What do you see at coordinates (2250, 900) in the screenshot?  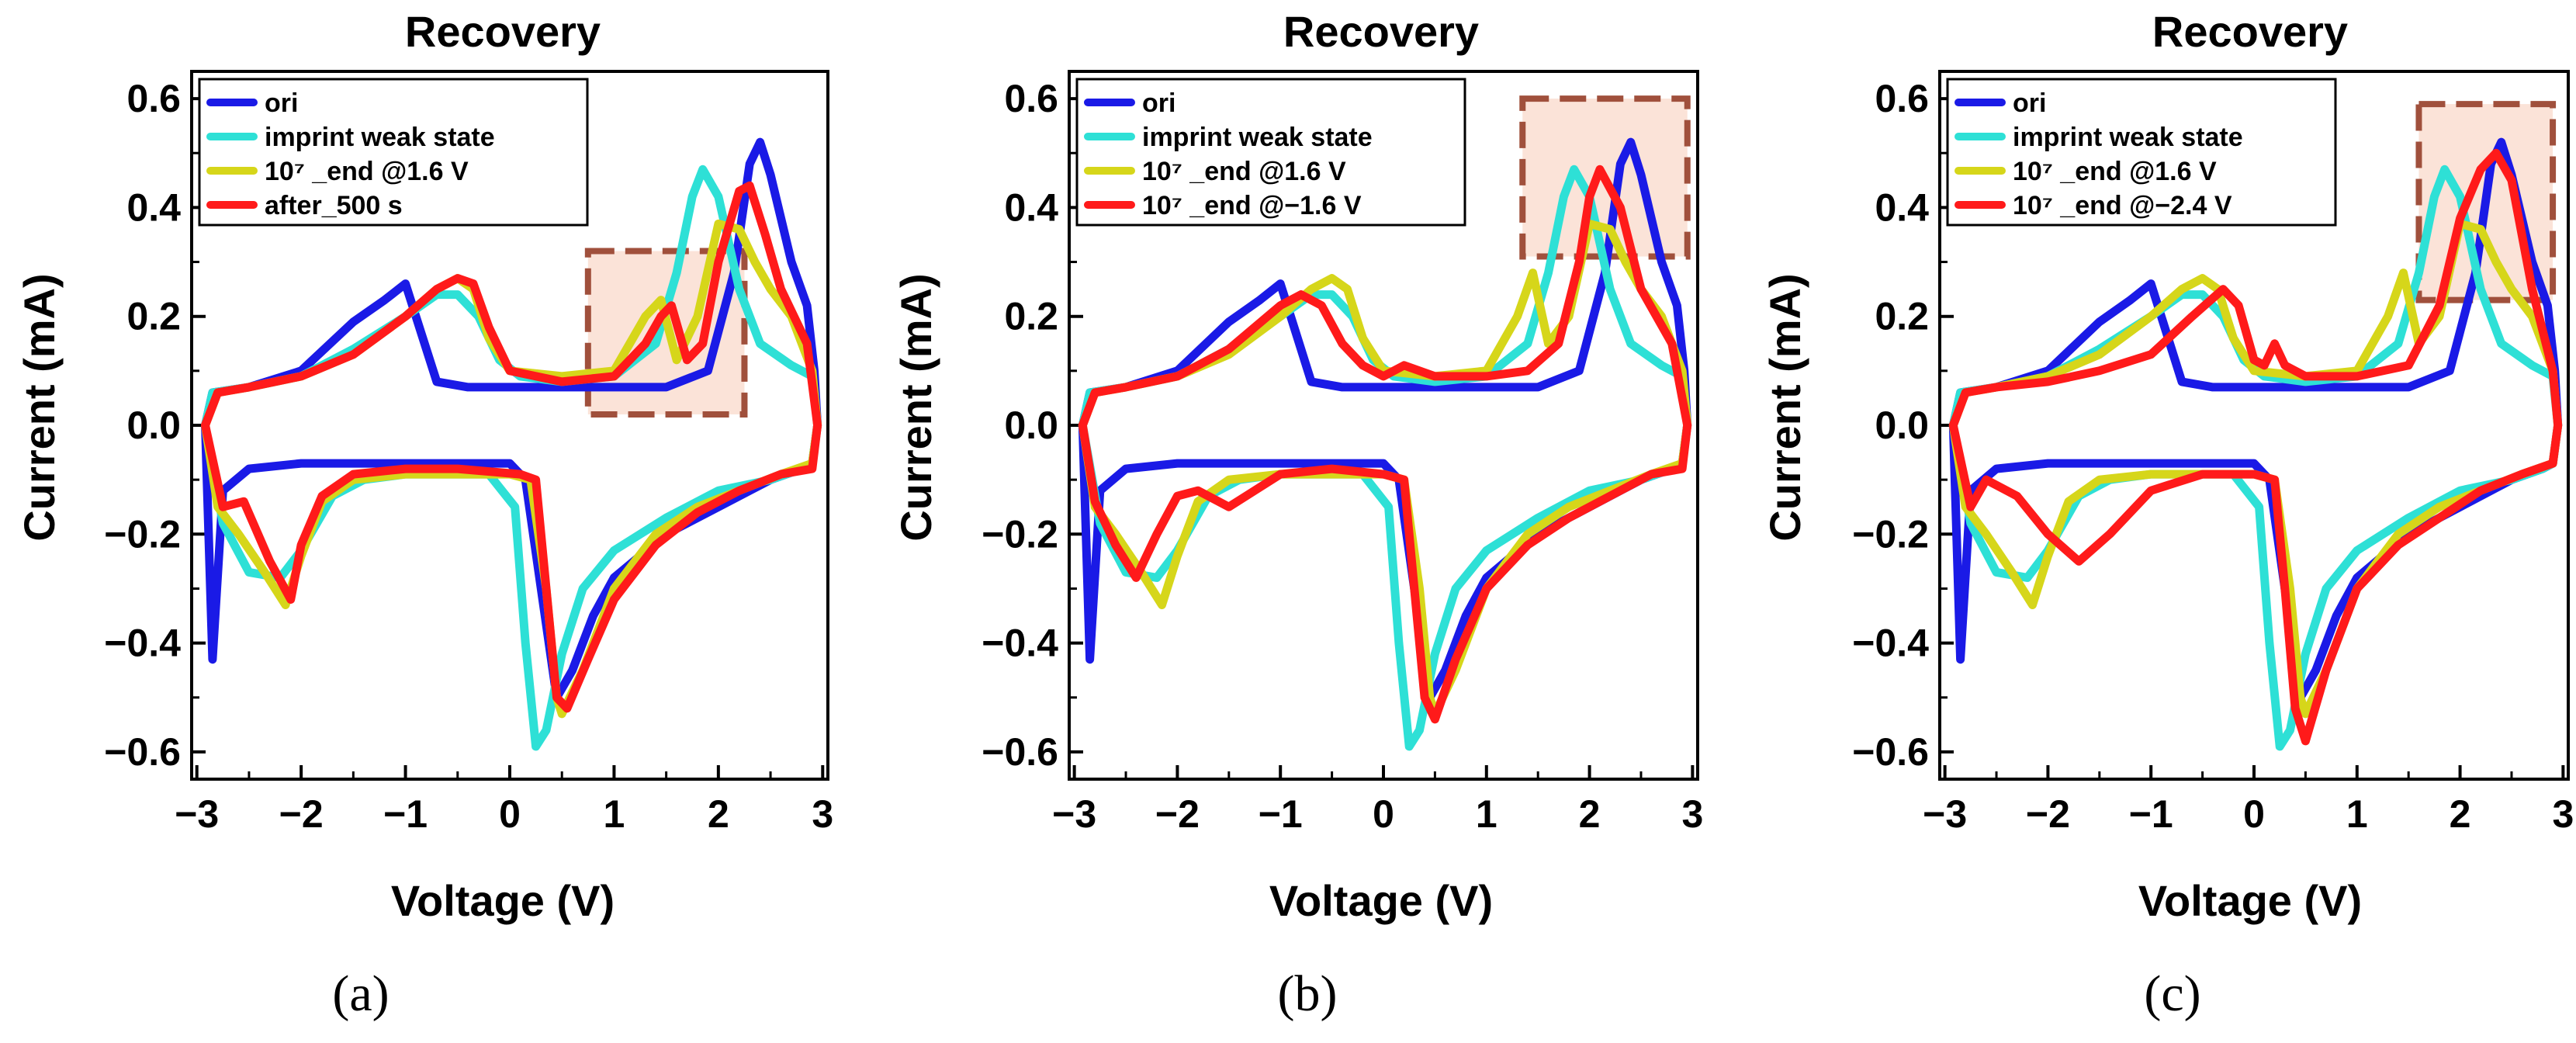 I see `panel-c-xlabel: Voltage (V)` at bounding box center [2250, 900].